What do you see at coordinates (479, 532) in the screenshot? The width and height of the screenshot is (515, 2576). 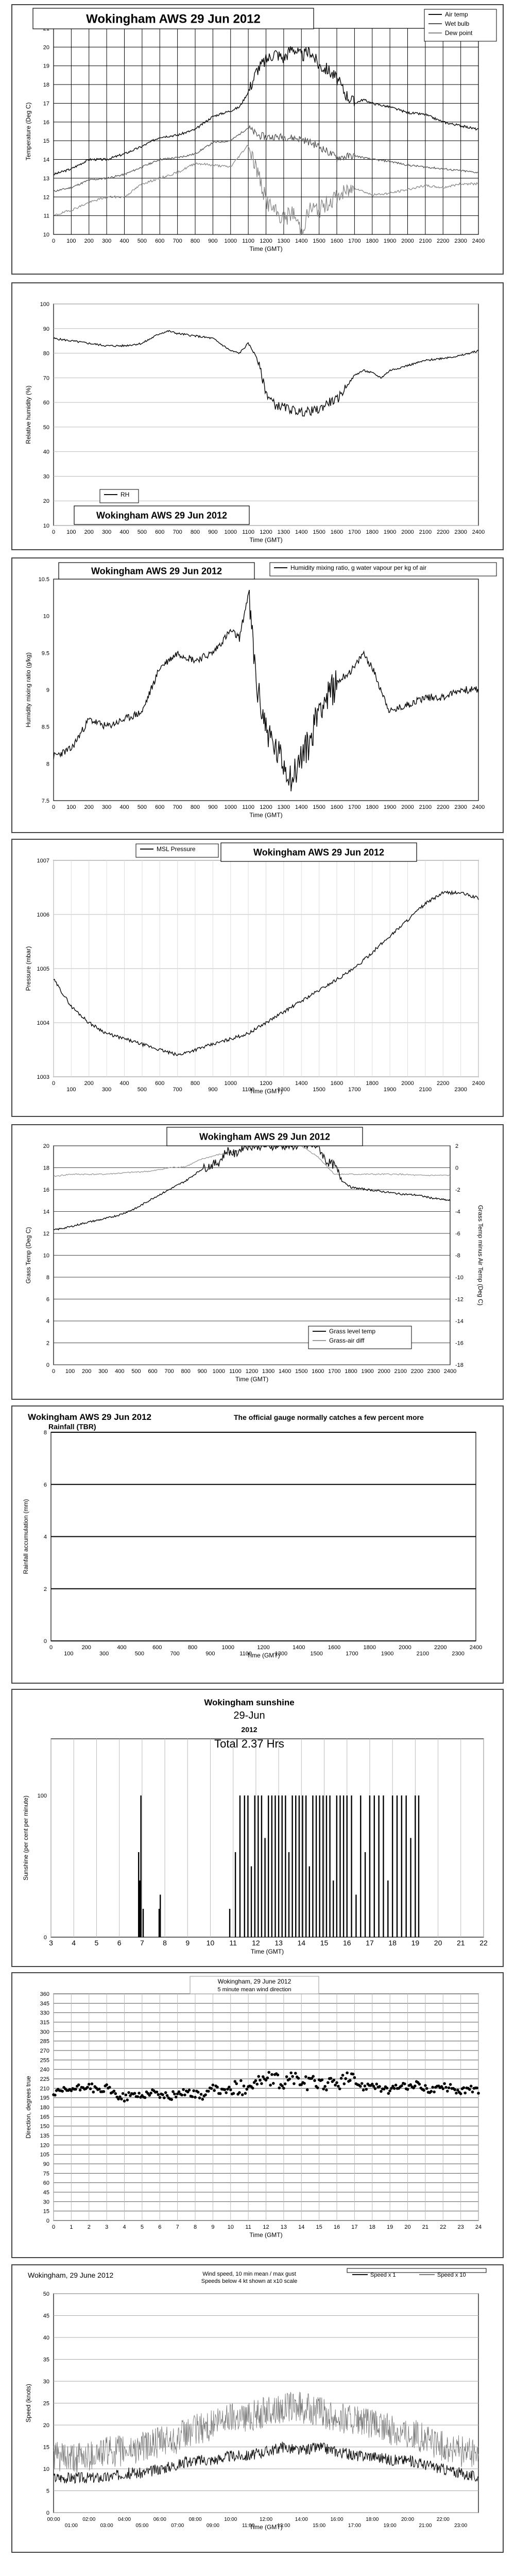 I see `x-tick-label: 2400` at bounding box center [479, 532].